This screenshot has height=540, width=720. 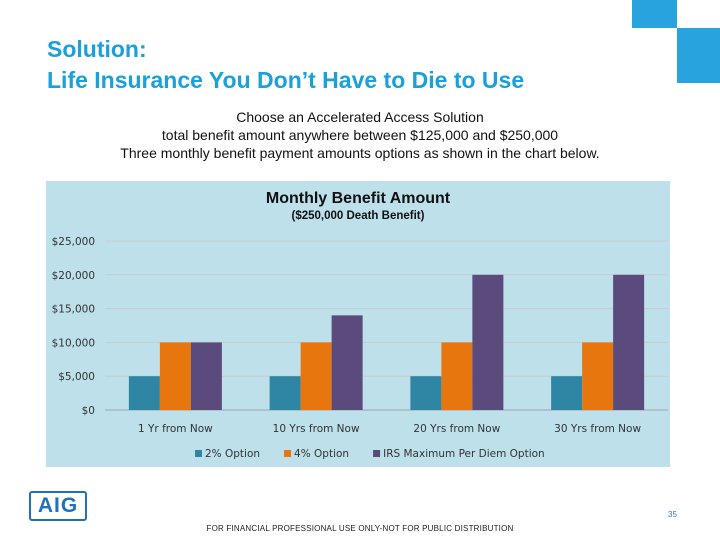 What do you see at coordinates (672, 514) in the screenshot?
I see `page-number: 35` at bounding box center [672, 514].